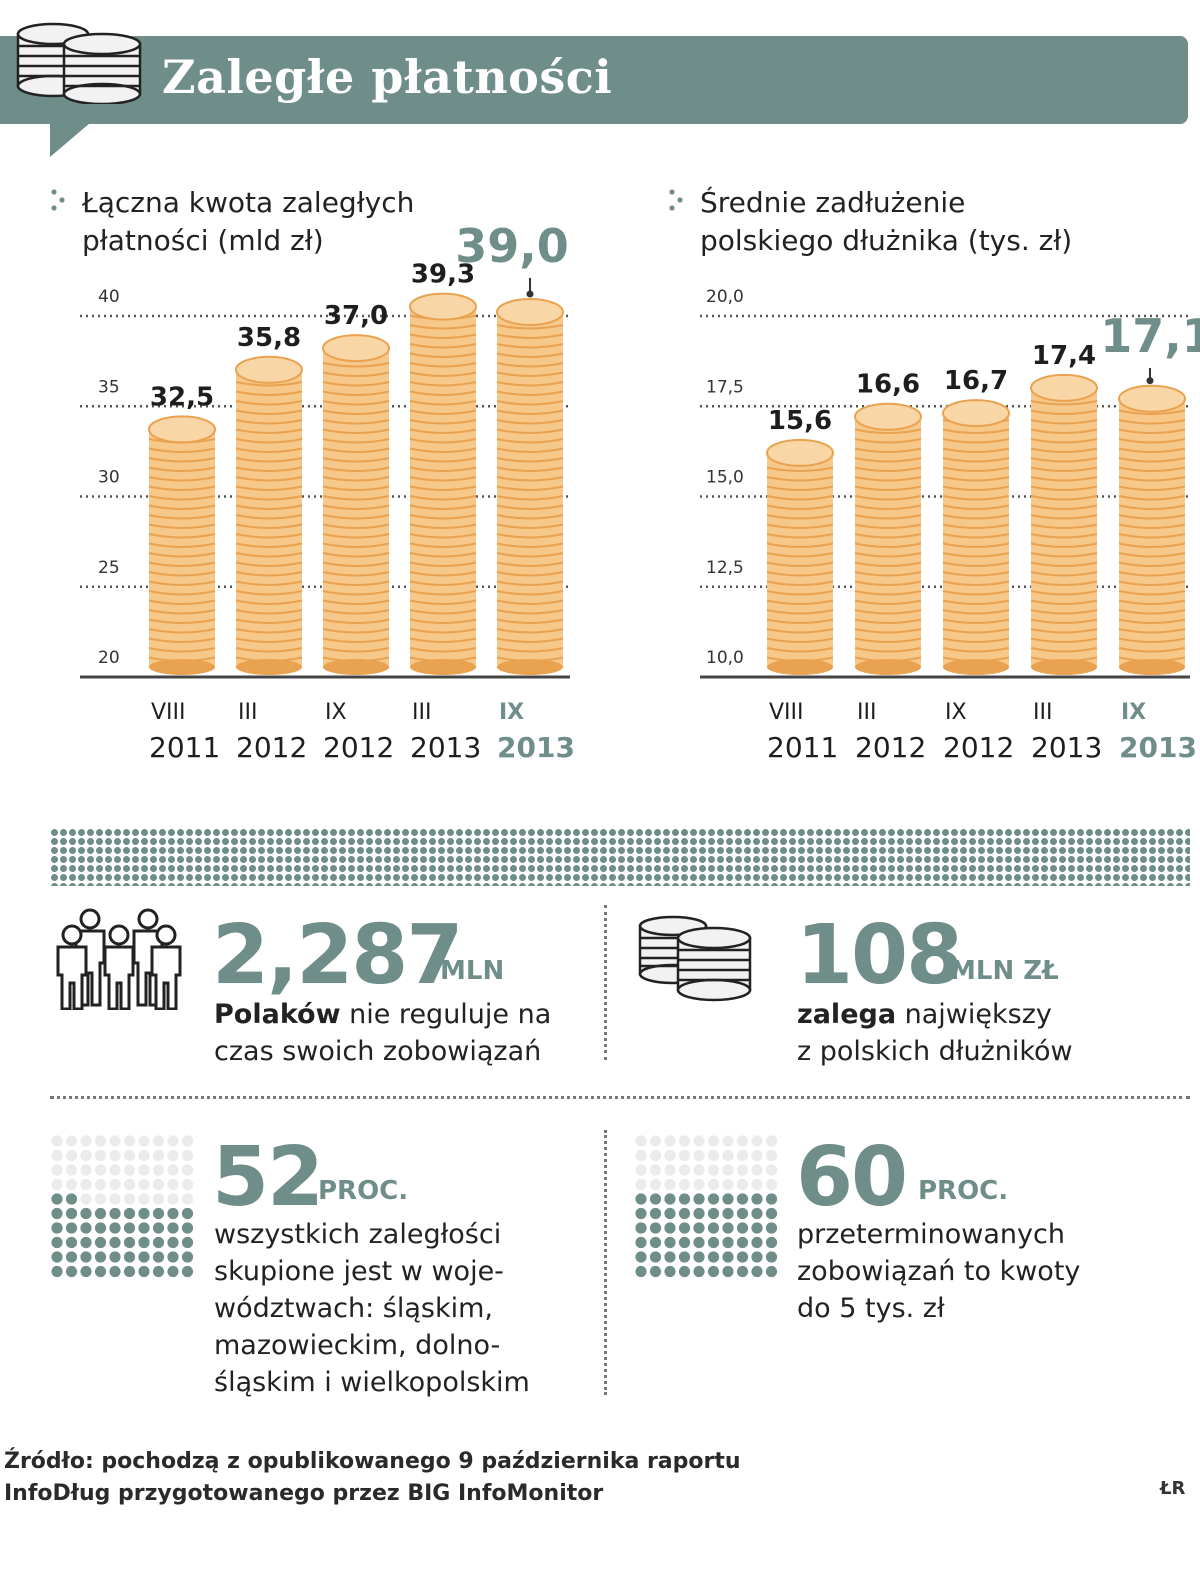  What do you see at coordinates (109, 297) in the screenshot?
I see `y-tick-label: 40` at bounding box center [109, 297].